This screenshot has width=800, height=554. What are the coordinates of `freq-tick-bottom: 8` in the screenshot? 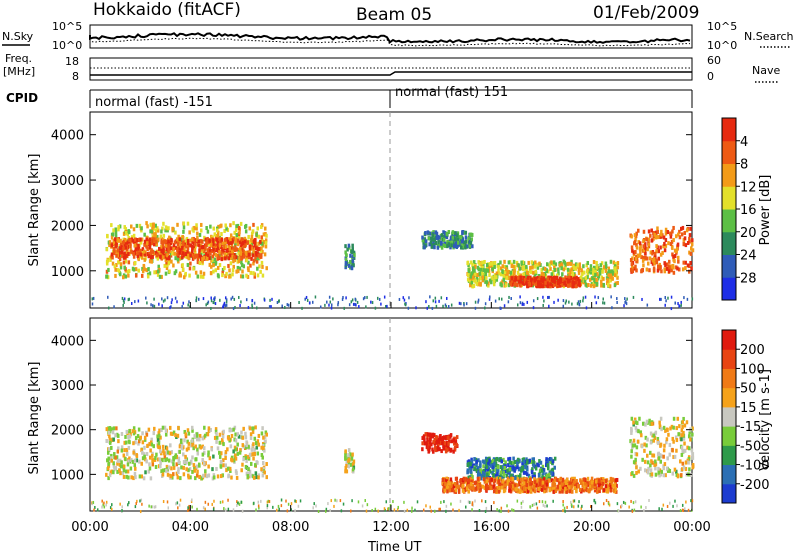 It's located at (75, 76).